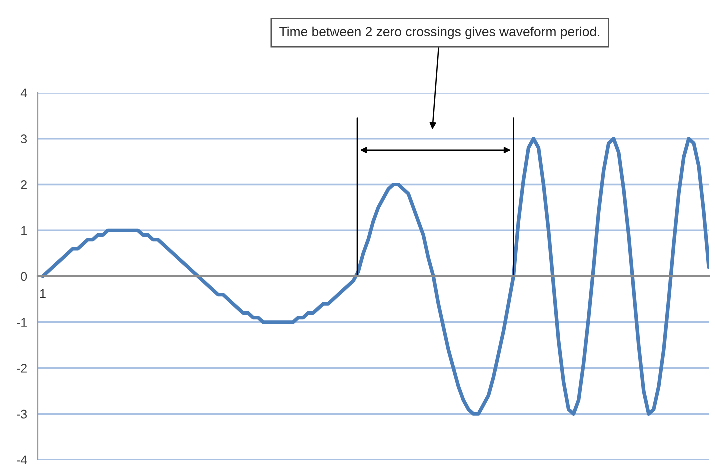 Image resolution: width=715 pixels, height=474 pixels. Describe the element at coordinates (24, 231) in the screenshot. I see `y-tick-label: 1` at that location.